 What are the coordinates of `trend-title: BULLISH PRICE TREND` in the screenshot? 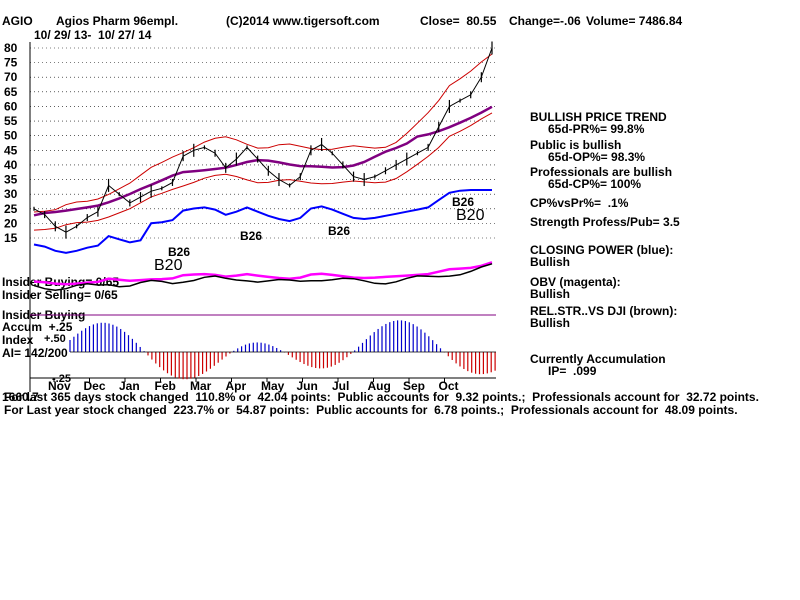 It's located at (598, 117).